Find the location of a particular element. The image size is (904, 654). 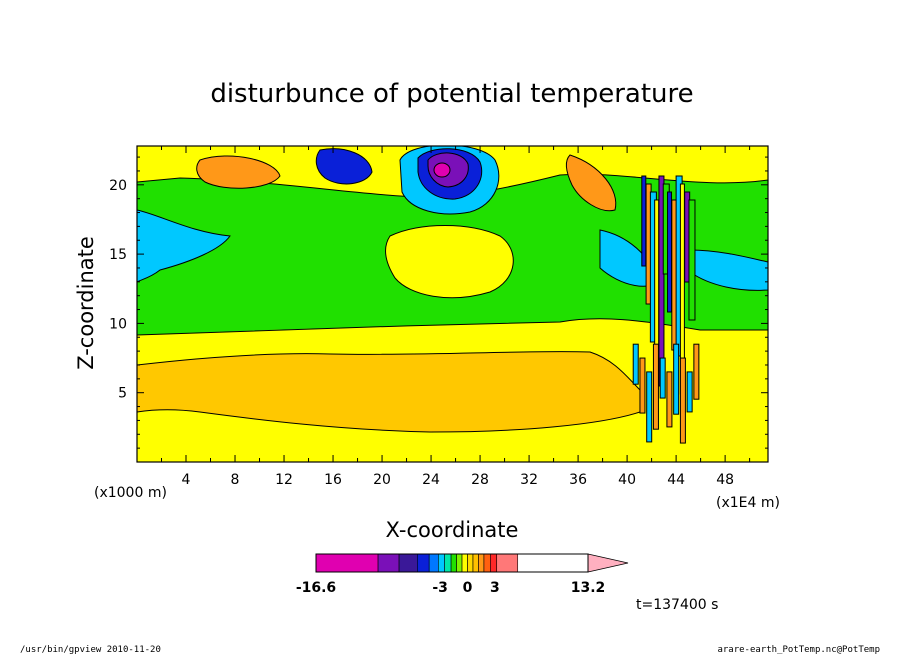

colorbar-frame is located at coordinates (452, 563).